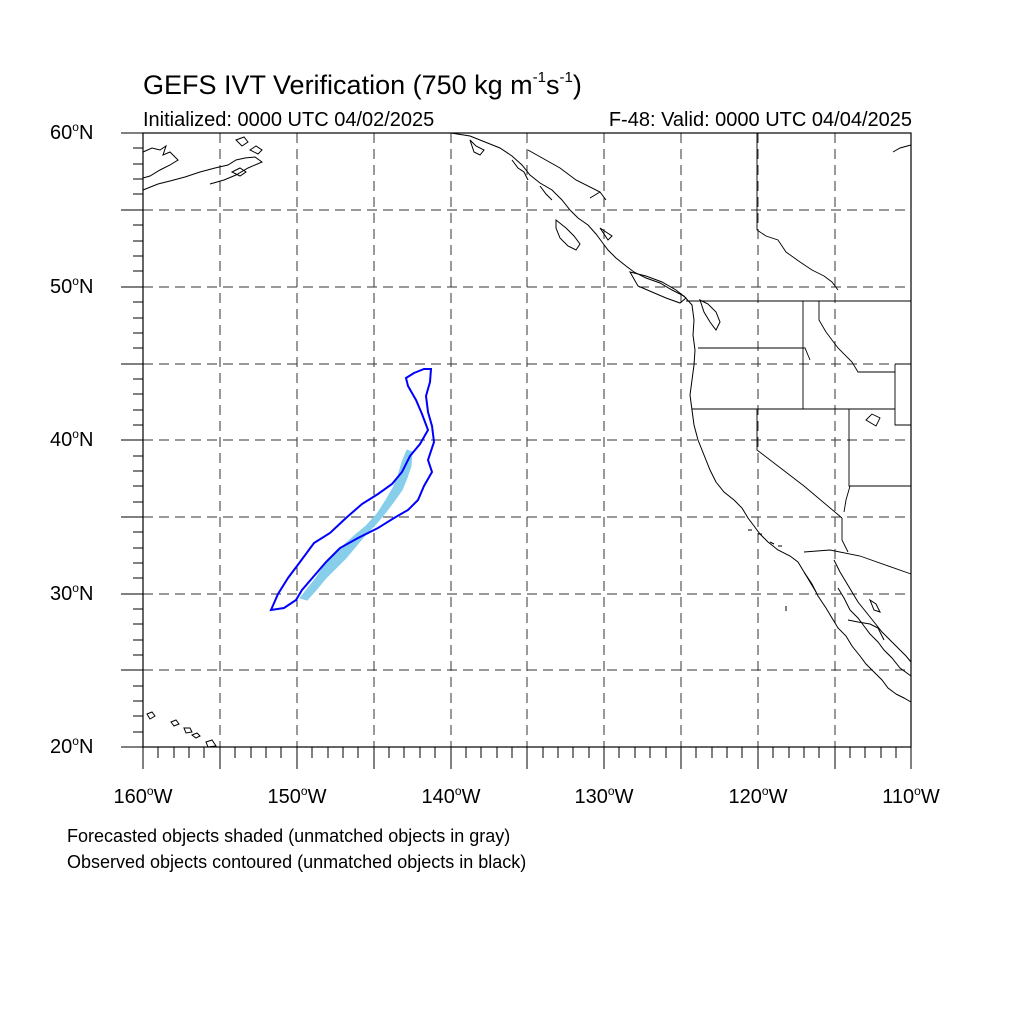 The image size is (1024, 1024). Describe the element at coordinates (72, 593) in the screenshot. I see `lat-label-30n: 30oN` at that location.